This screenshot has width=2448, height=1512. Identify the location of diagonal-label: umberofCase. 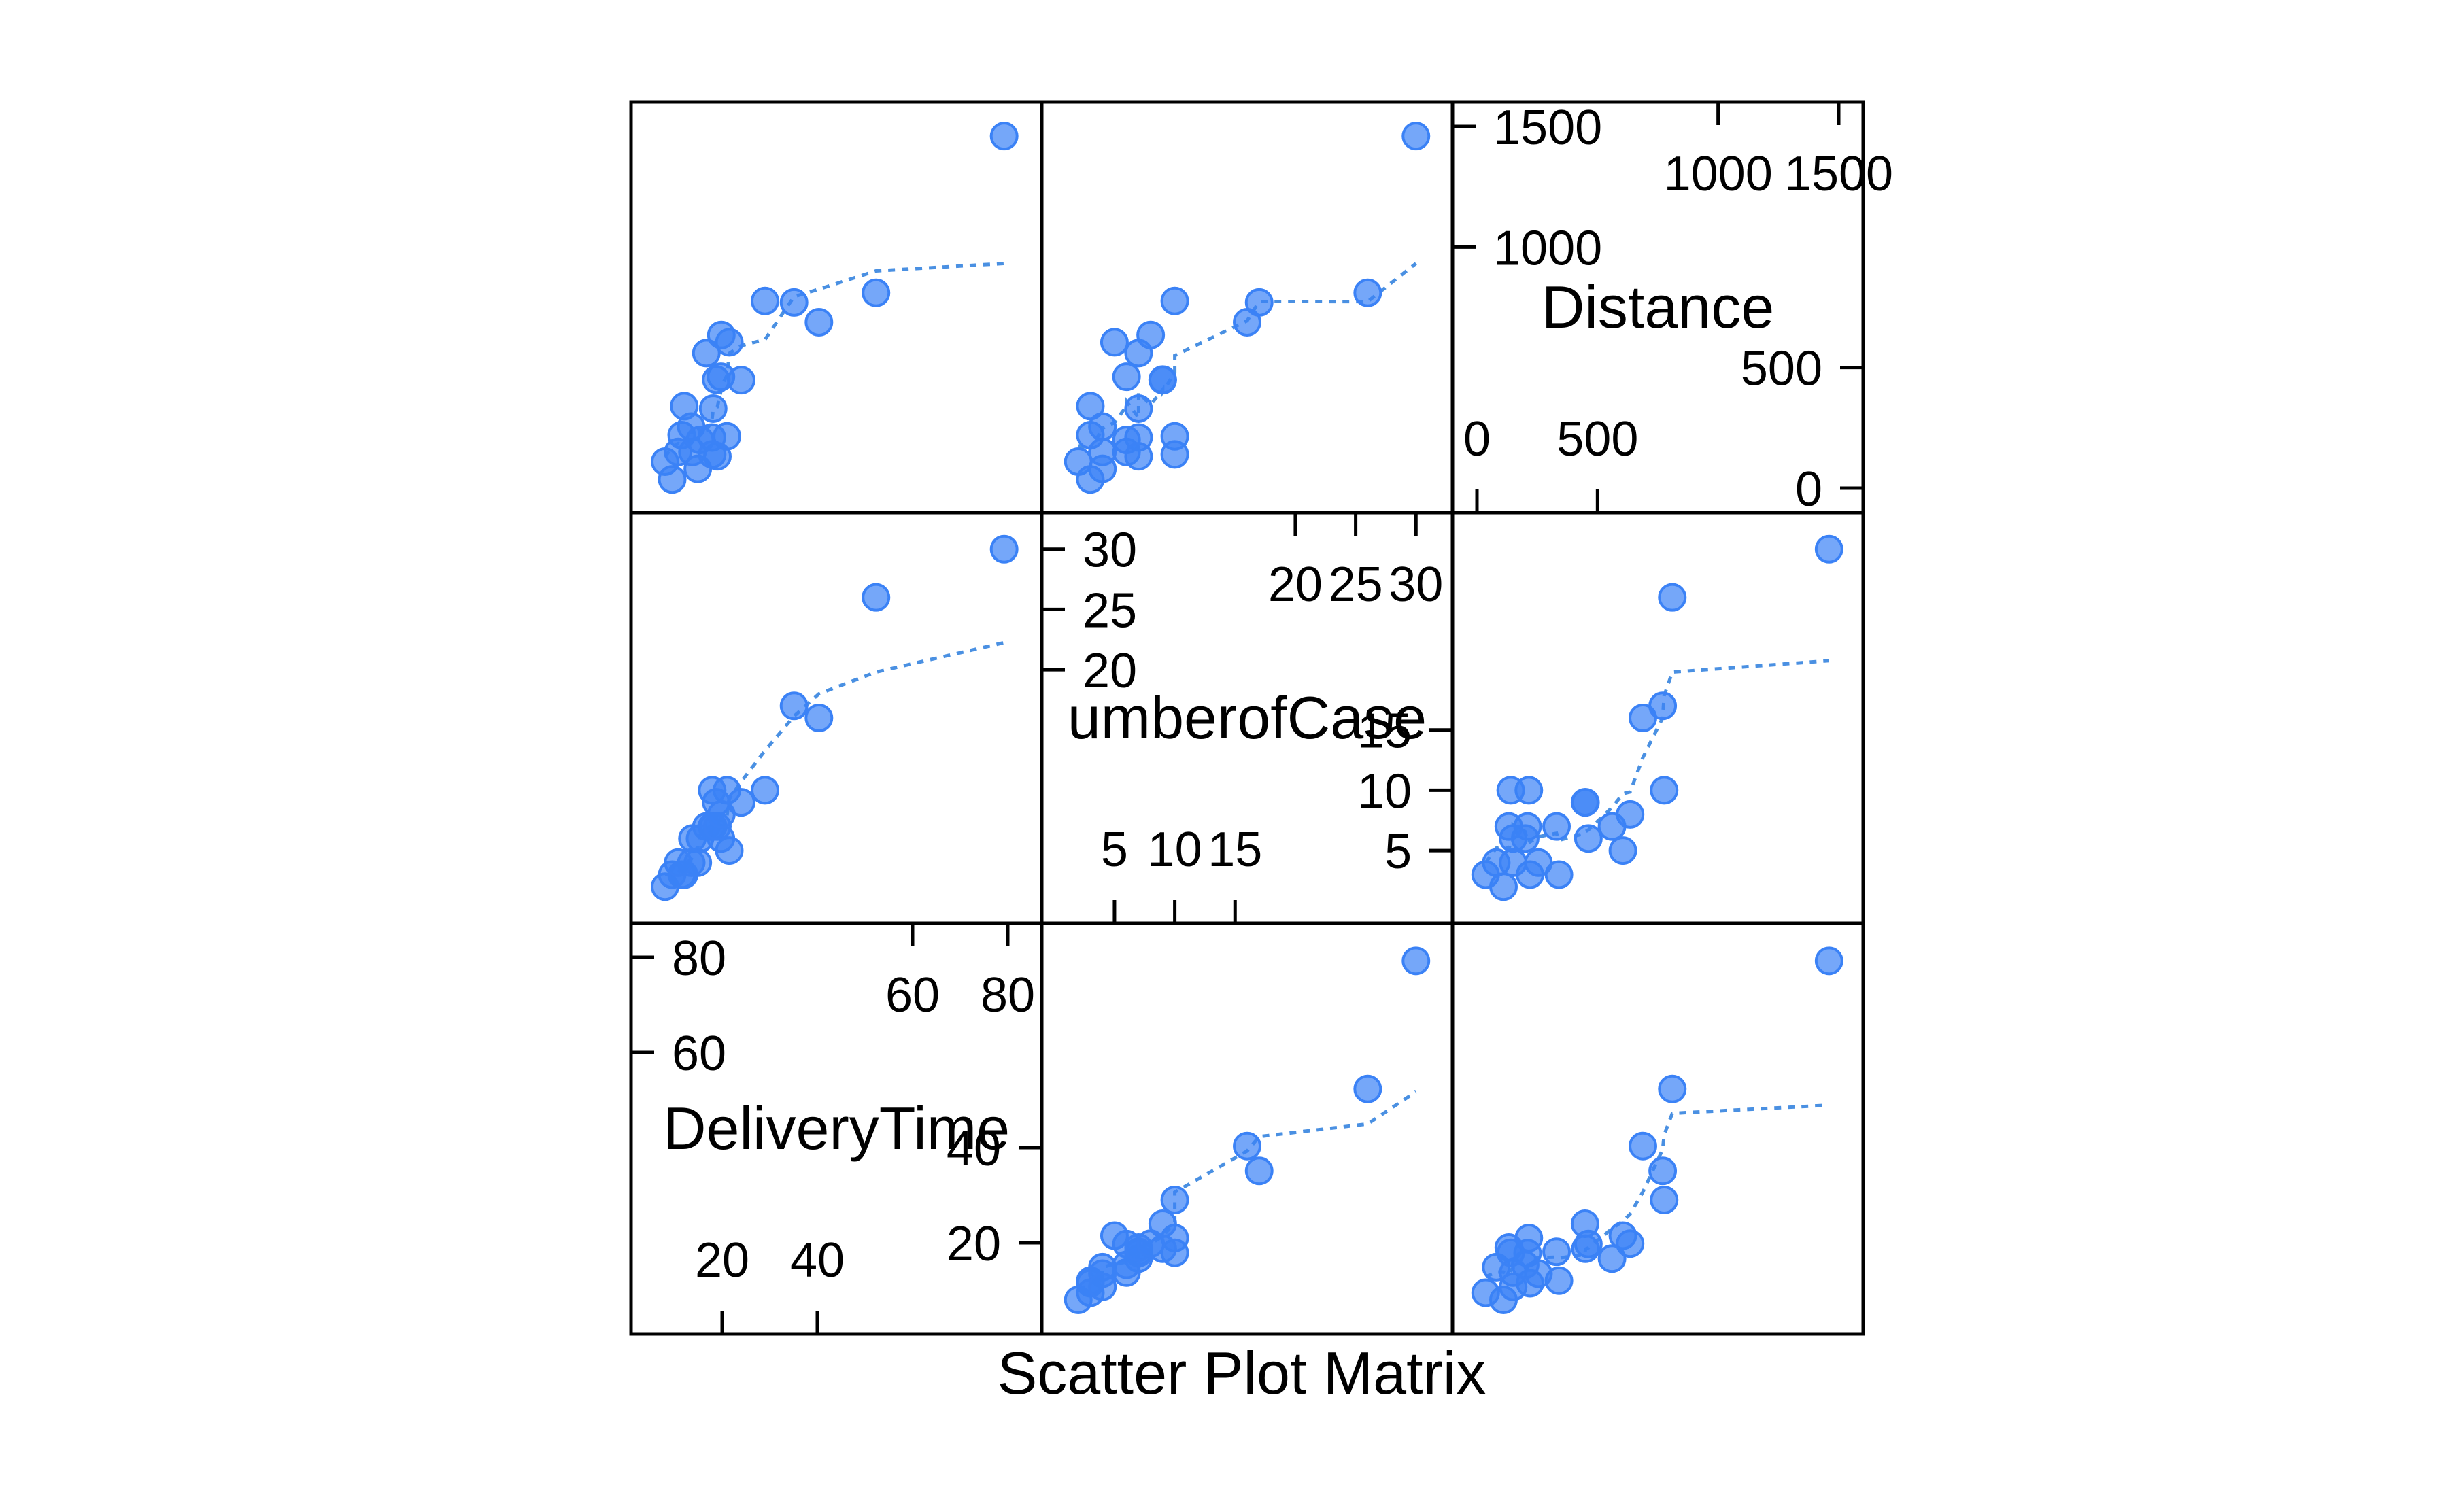
(1248, 717).